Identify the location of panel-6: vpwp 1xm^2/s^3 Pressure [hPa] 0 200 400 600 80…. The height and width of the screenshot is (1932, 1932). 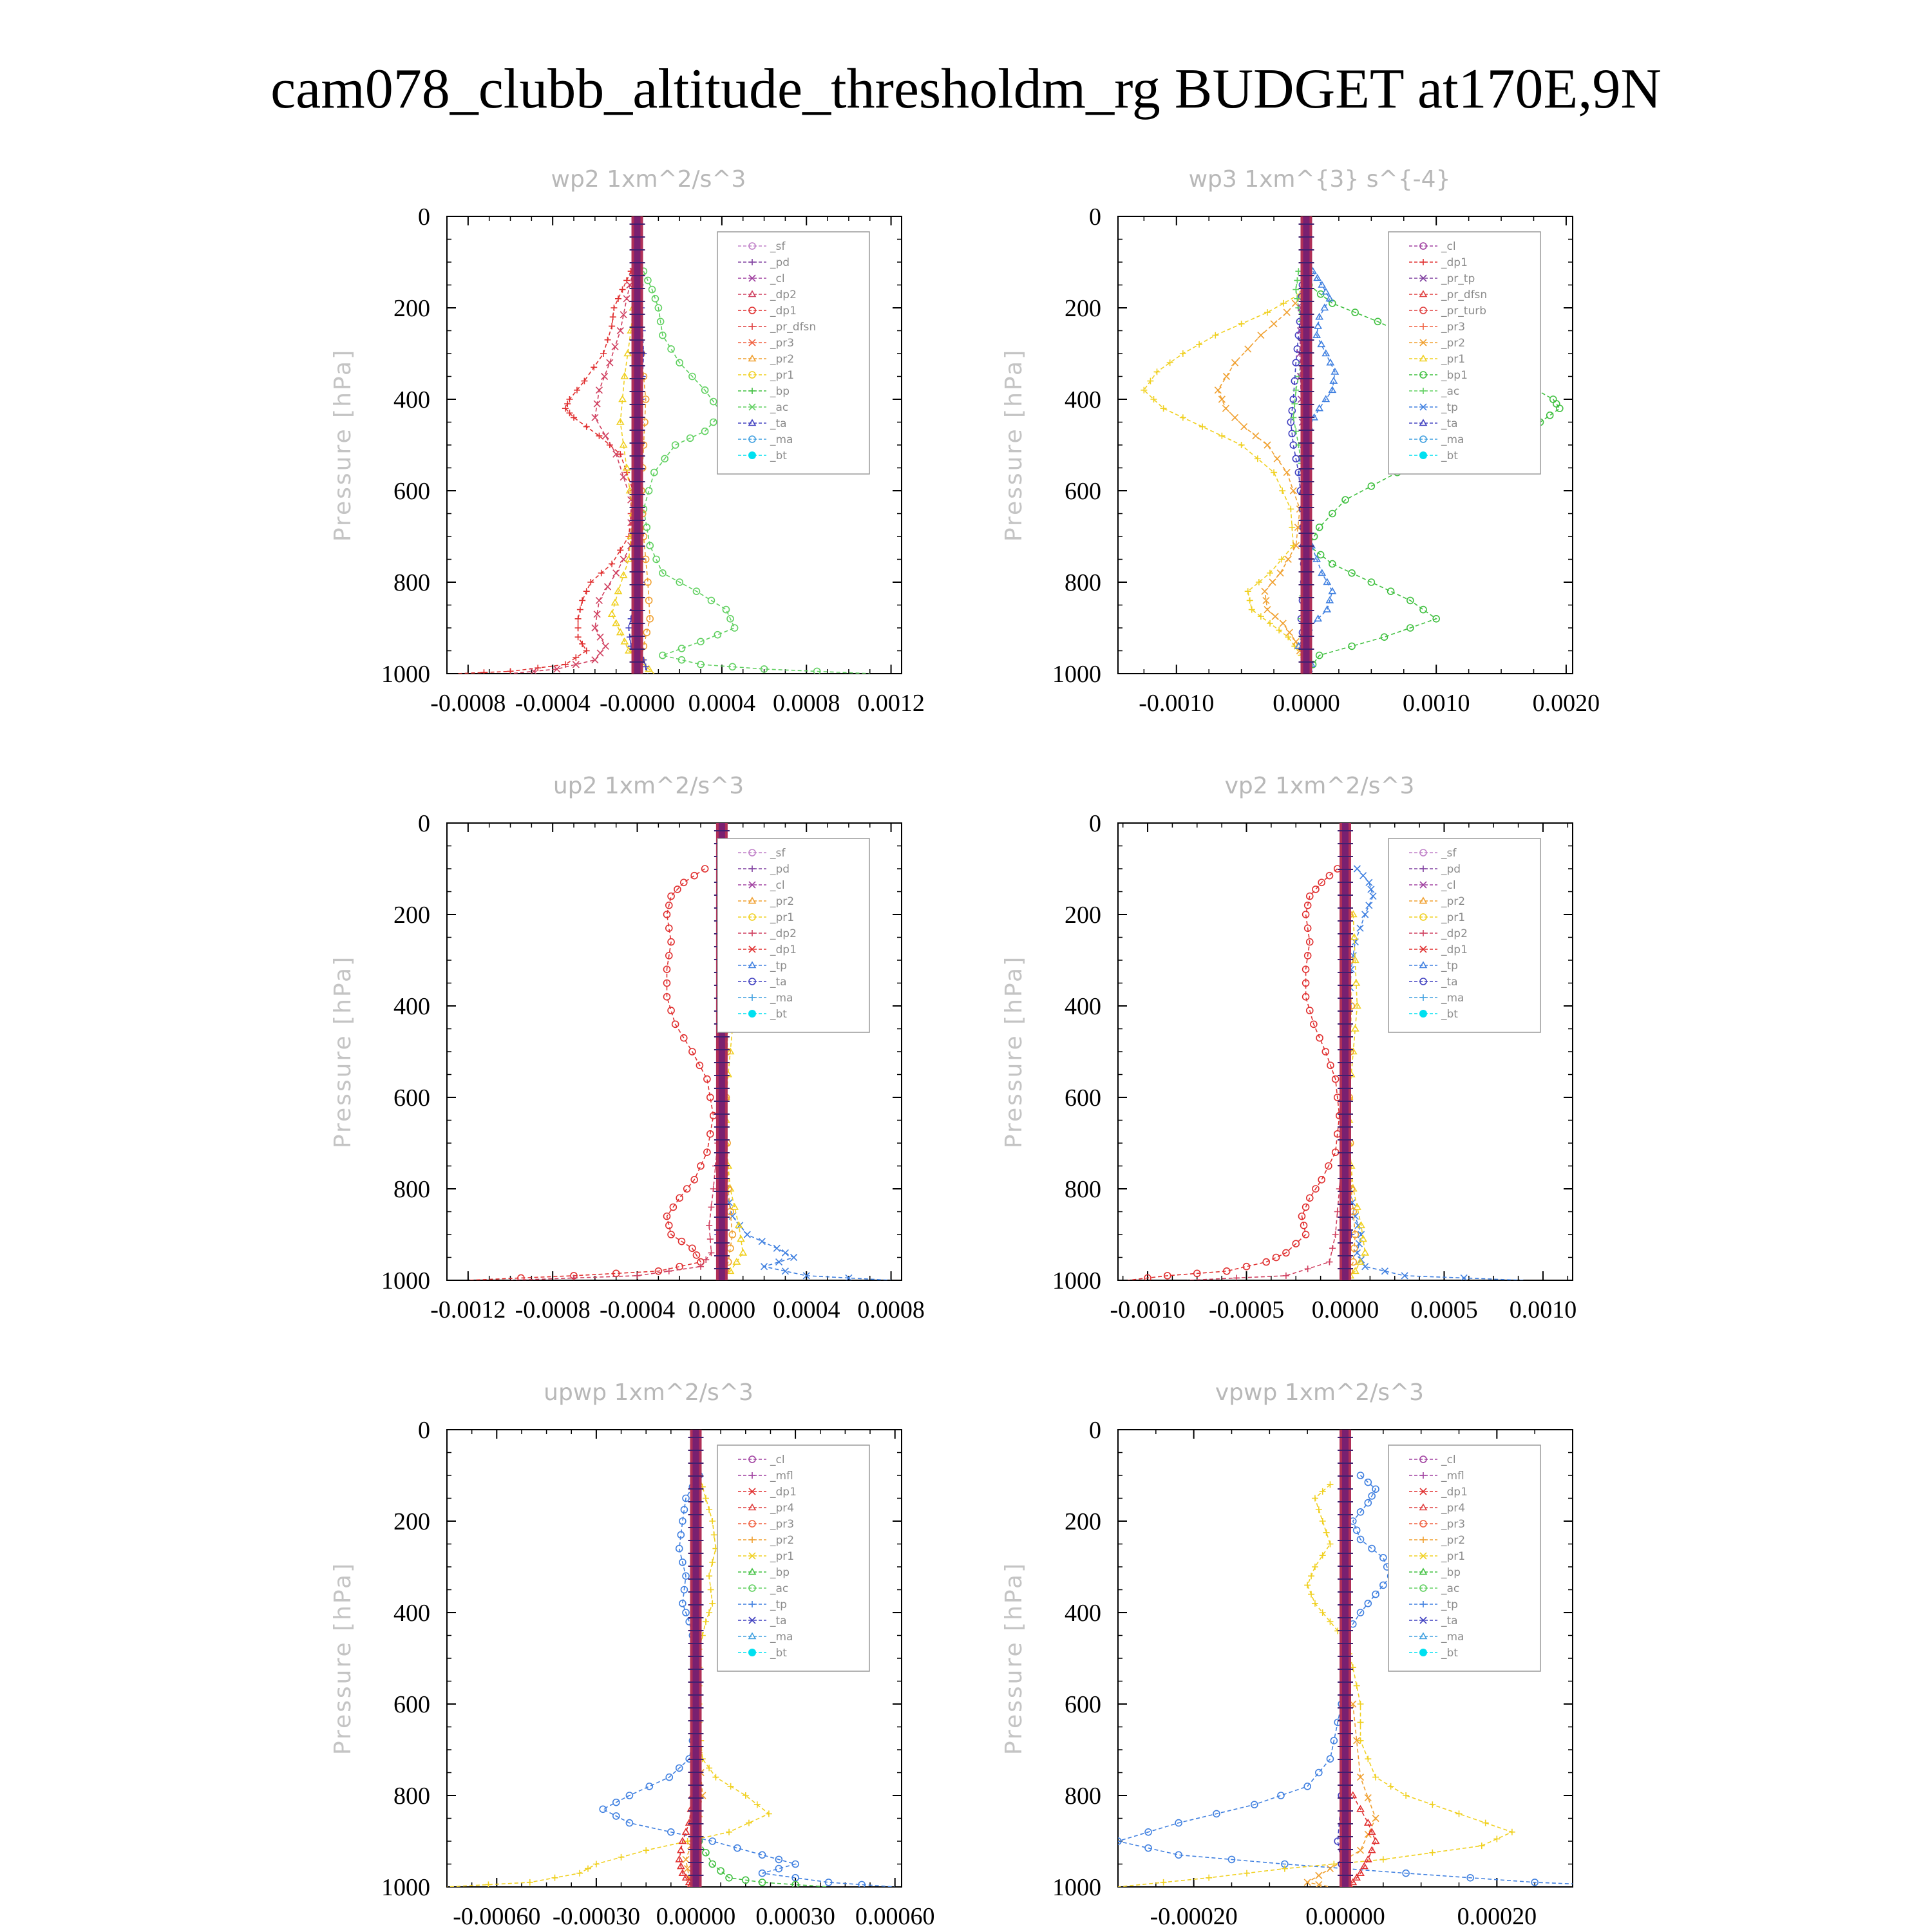
(1287, 1655).